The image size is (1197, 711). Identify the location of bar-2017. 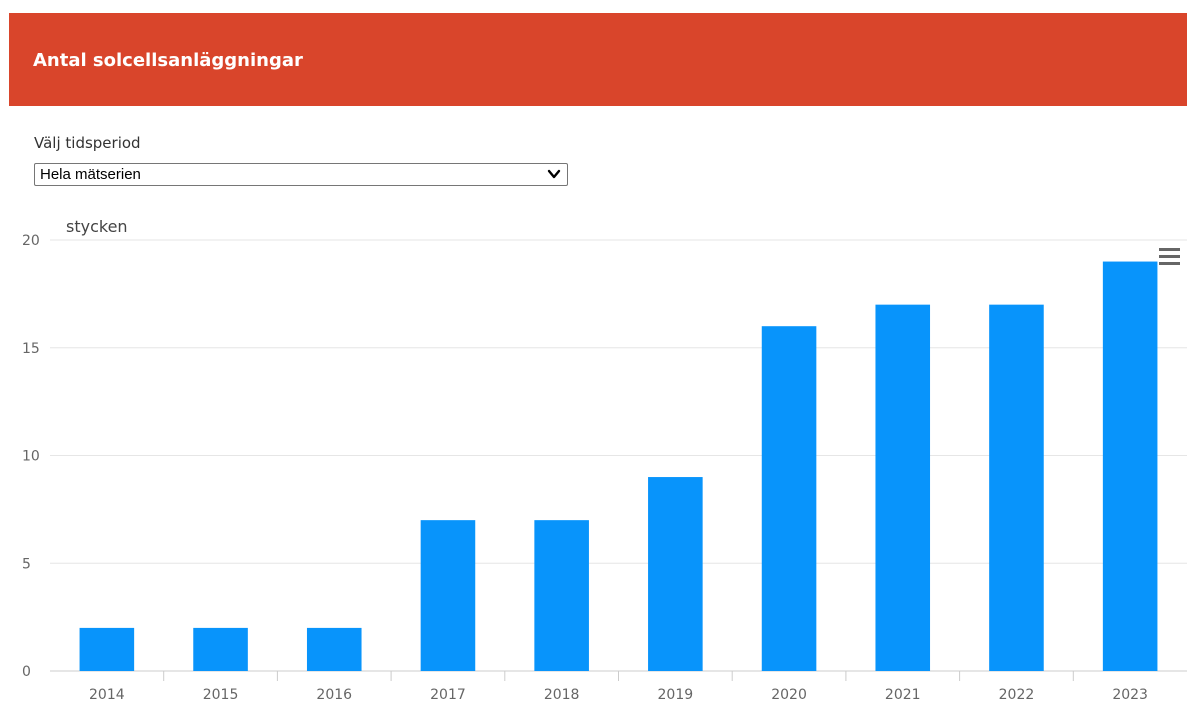
(448, 595).